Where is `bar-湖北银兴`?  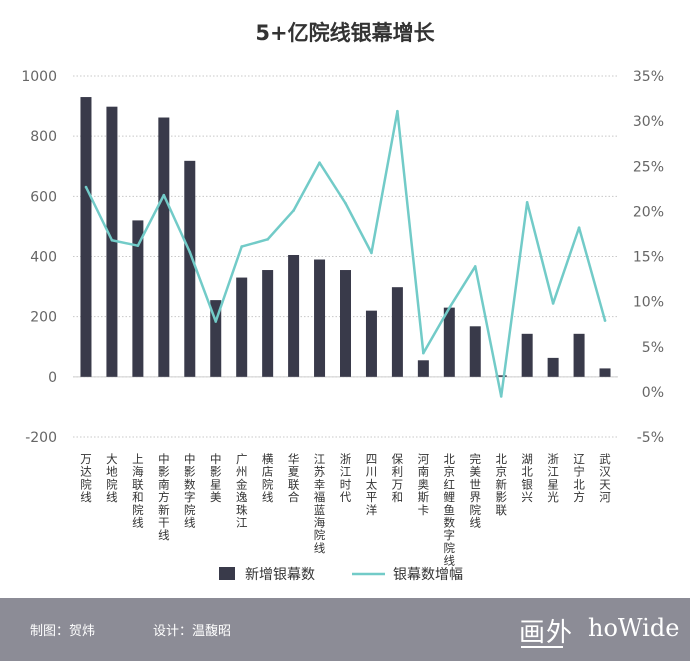 bar-湖北银兴 is located at coordinates (527, 355).